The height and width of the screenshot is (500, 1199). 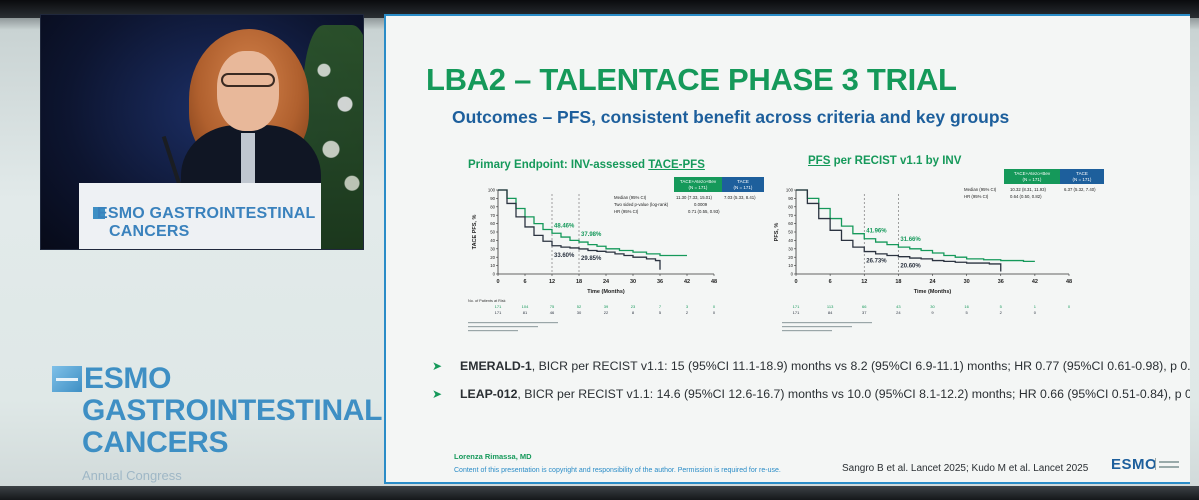 What do you see at coordinates (525, 312) in the screenshot?
I see `risk-count: 81` at bounding box center [525, 312].